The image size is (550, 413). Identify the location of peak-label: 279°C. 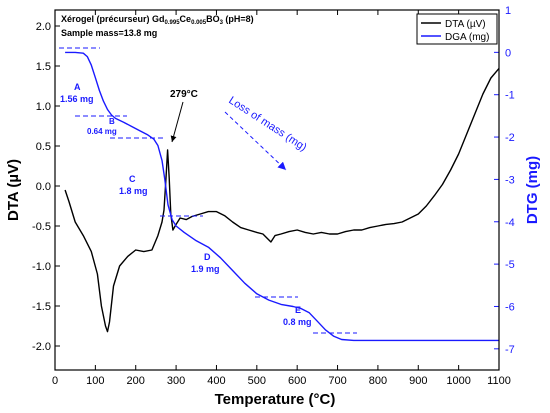
(184, 94).